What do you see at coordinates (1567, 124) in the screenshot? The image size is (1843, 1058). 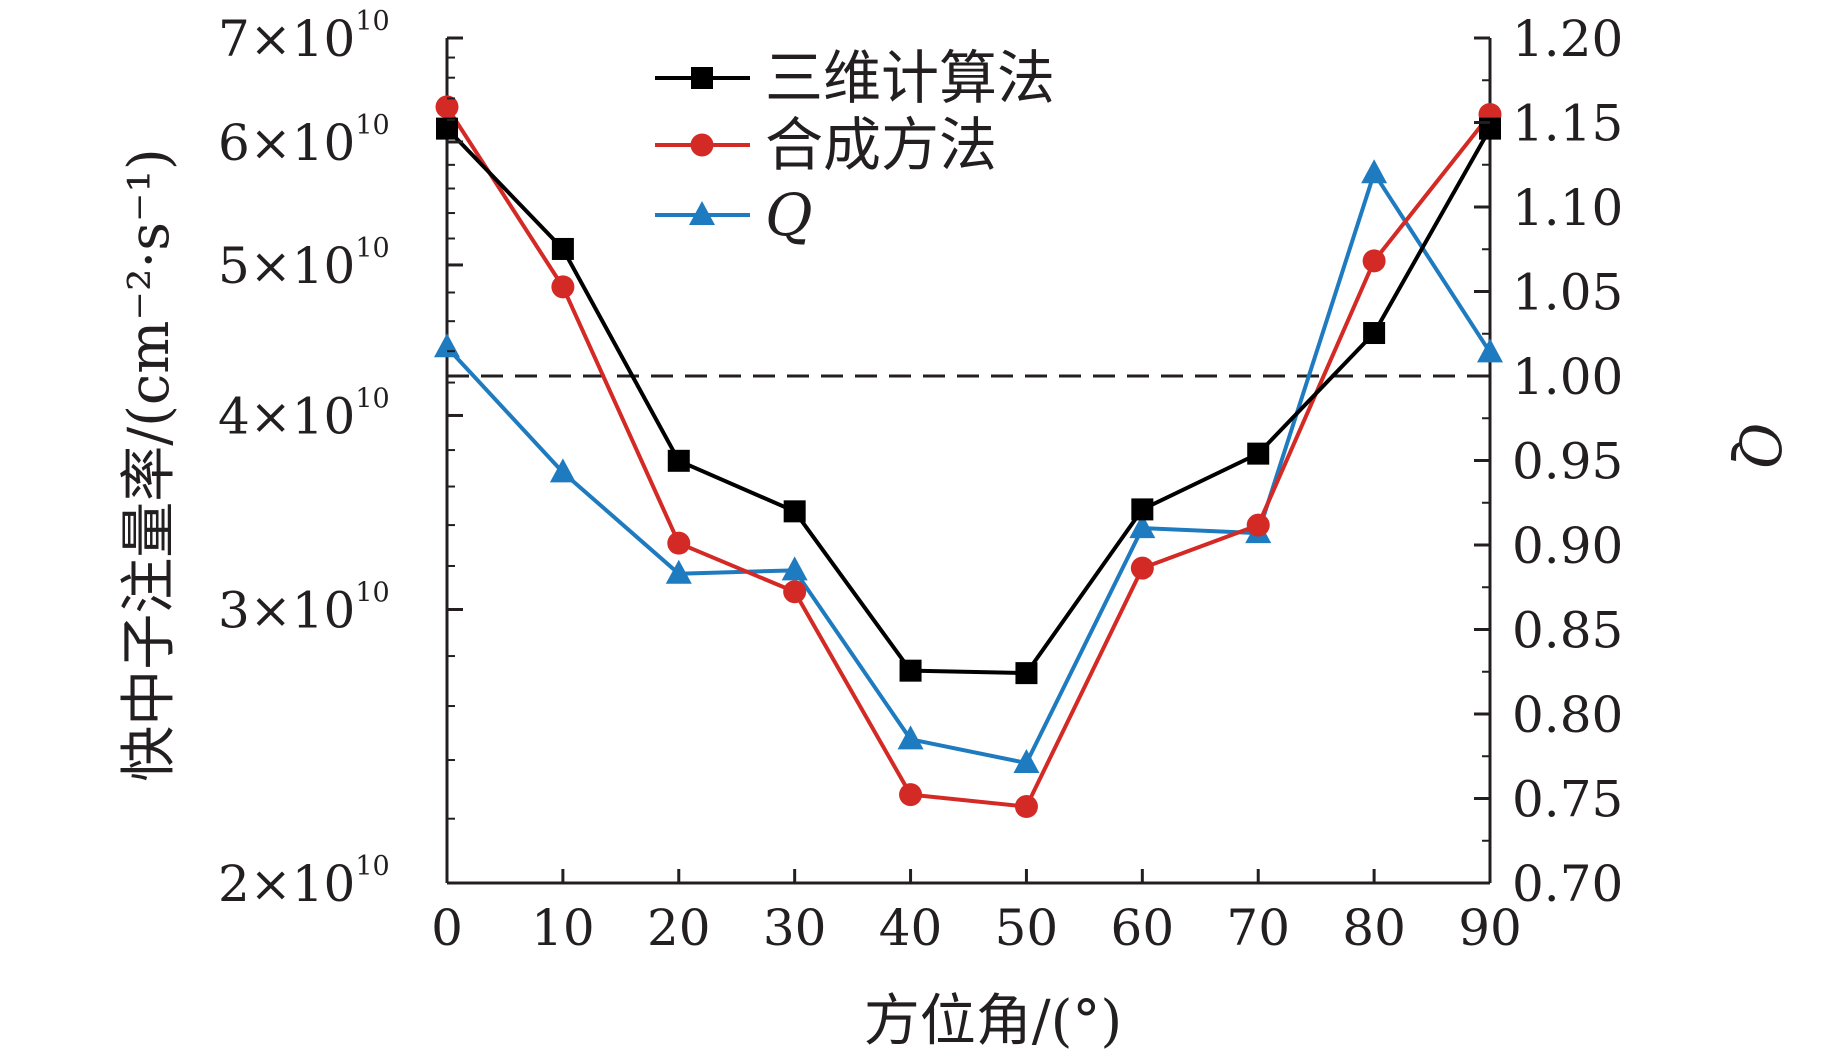 I see `right-tick-label: 1.15` at bounding box center [1567, 124].